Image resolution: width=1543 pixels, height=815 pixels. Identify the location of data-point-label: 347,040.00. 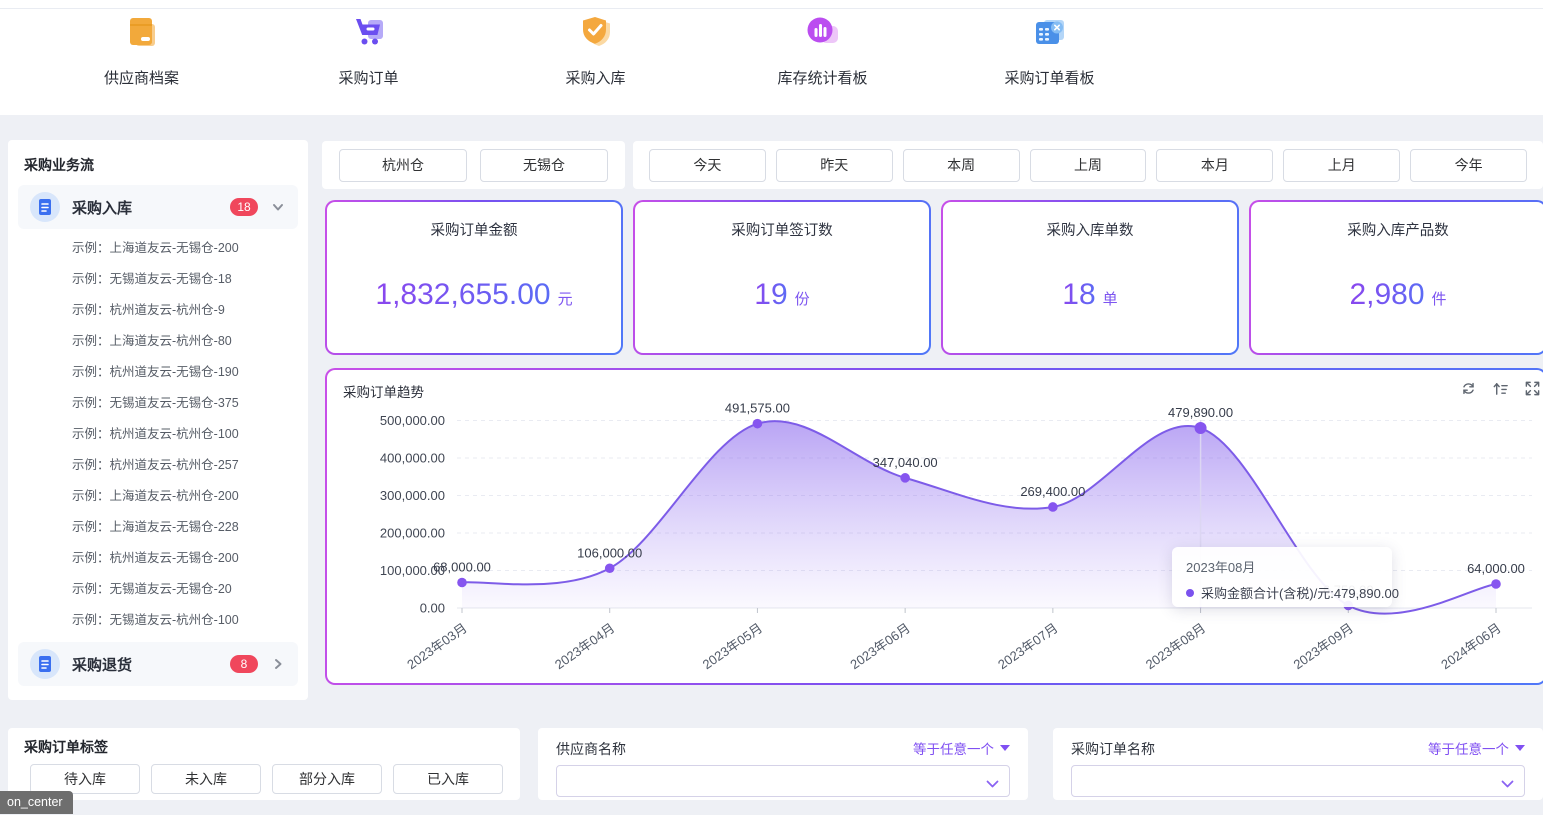
(905, 462).